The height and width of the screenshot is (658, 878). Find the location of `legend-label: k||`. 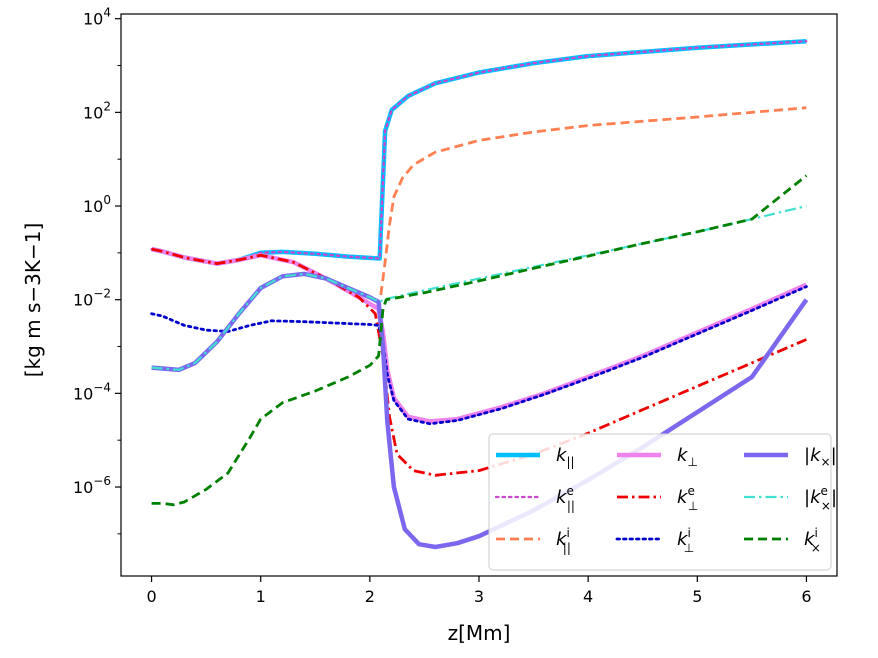

legend-label: k|| is located at coordinates (565, 457).